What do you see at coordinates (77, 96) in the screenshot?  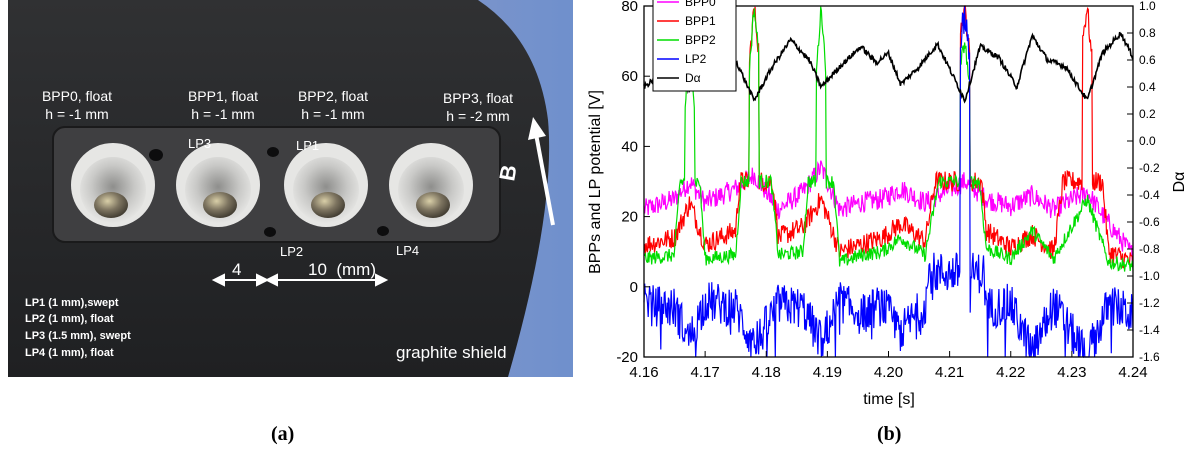 I see `bpp0-label: BPP0, float` at bounding box center [77, 96].